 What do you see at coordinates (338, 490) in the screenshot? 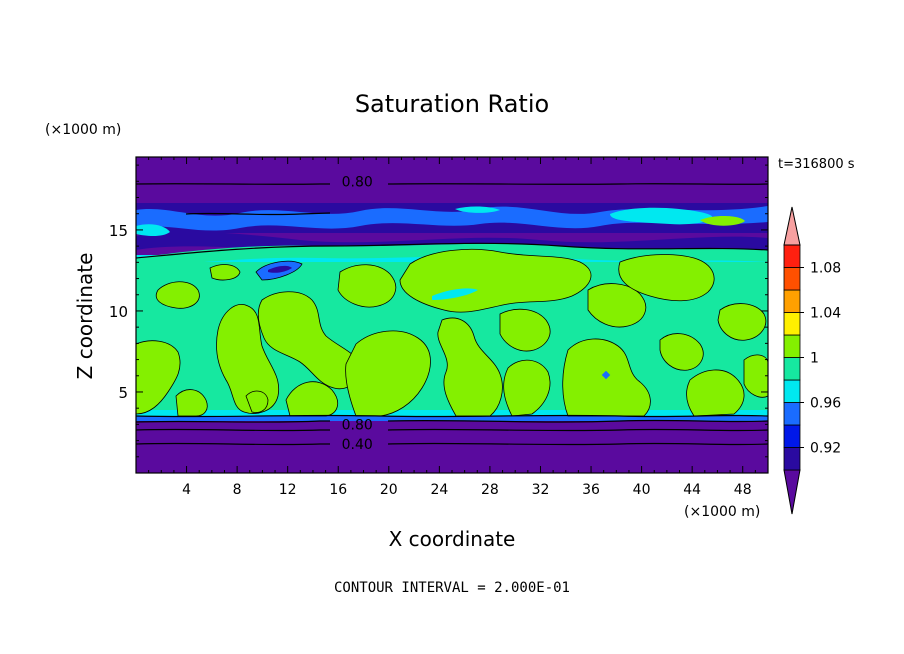
I see `x-tick-label: 16` at bounding box center [338, 490].